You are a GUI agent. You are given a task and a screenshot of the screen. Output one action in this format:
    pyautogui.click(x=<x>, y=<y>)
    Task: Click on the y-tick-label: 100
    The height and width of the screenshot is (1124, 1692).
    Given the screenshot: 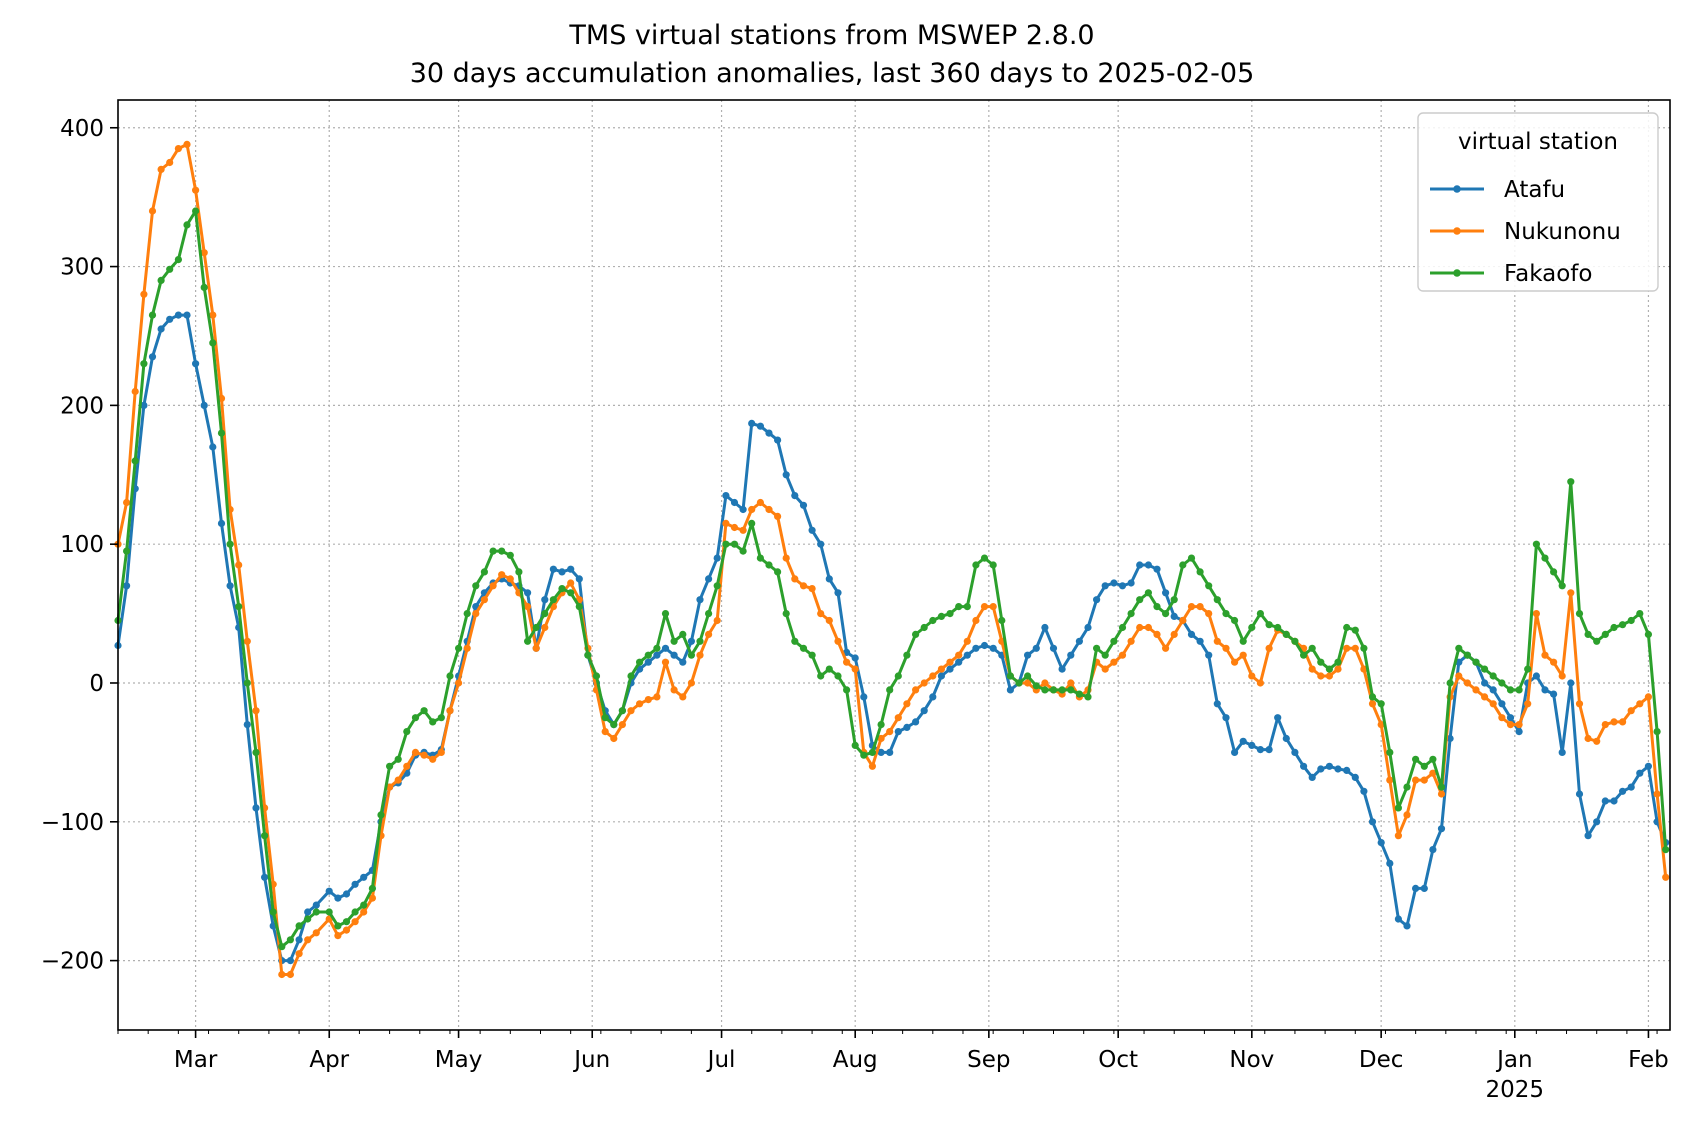 What is the action you would take?
    pyautogui.click(x=82, y=545)
    